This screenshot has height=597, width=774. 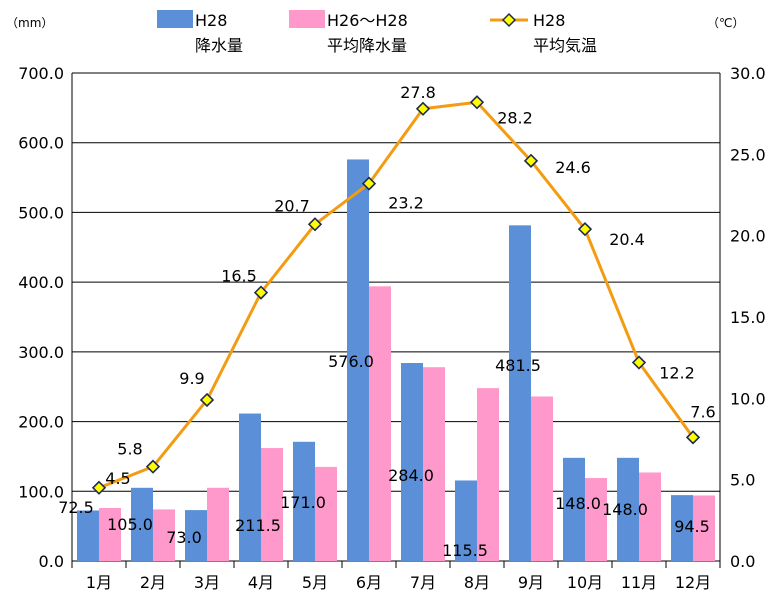 I want to click on x-tick-label: 11月, so click(x=639, y=582).